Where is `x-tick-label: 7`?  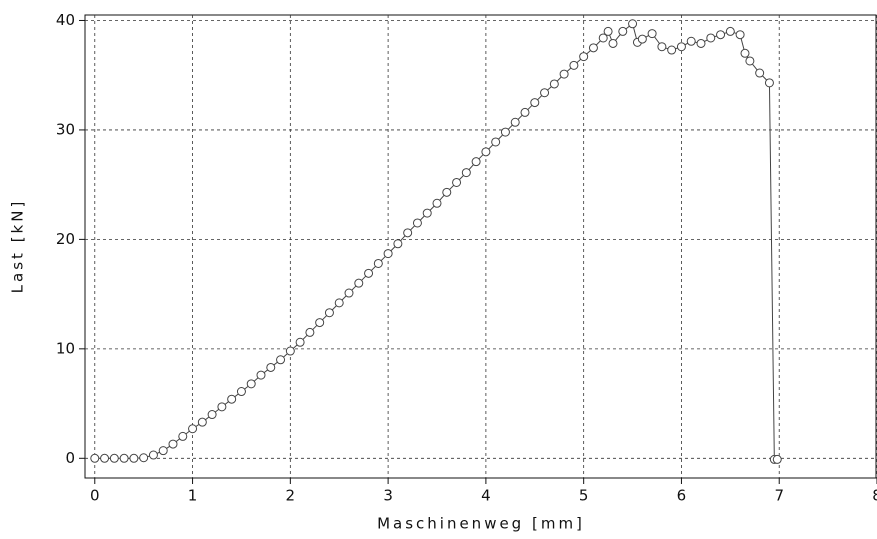 x-tick-label: 7 is located at coordinates (779, 496).